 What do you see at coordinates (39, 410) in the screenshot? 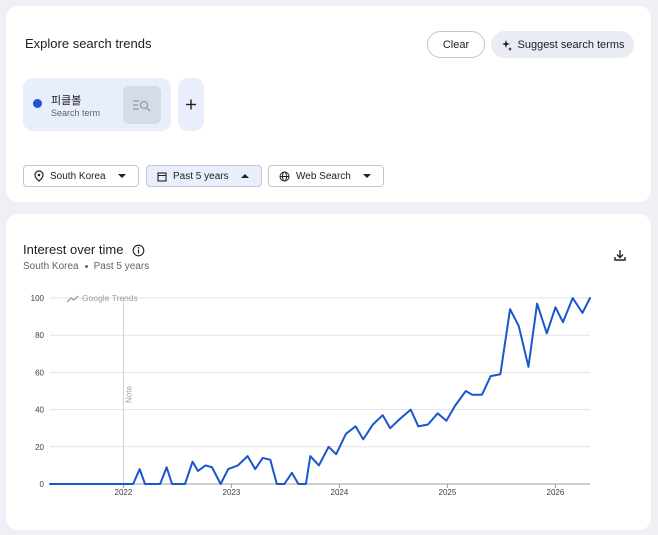
I see `y-tick-label: 40` at bounding box center [39, 410].